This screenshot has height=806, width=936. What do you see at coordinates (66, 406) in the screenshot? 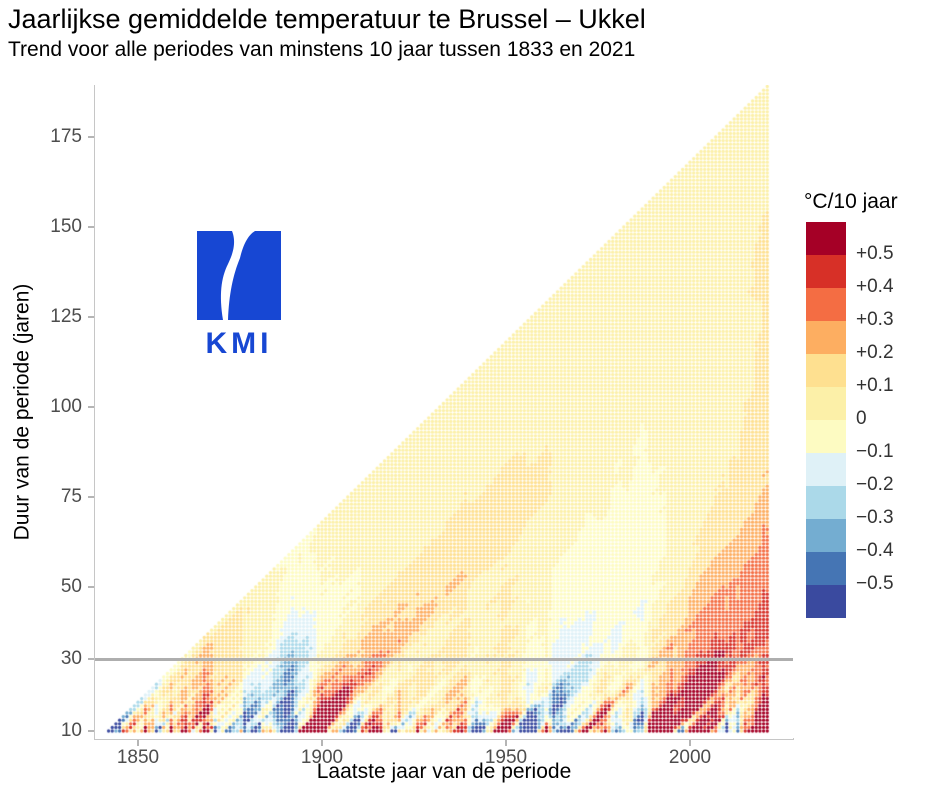
I see `y-tick-label: 100` at bounding box center [66, 406].